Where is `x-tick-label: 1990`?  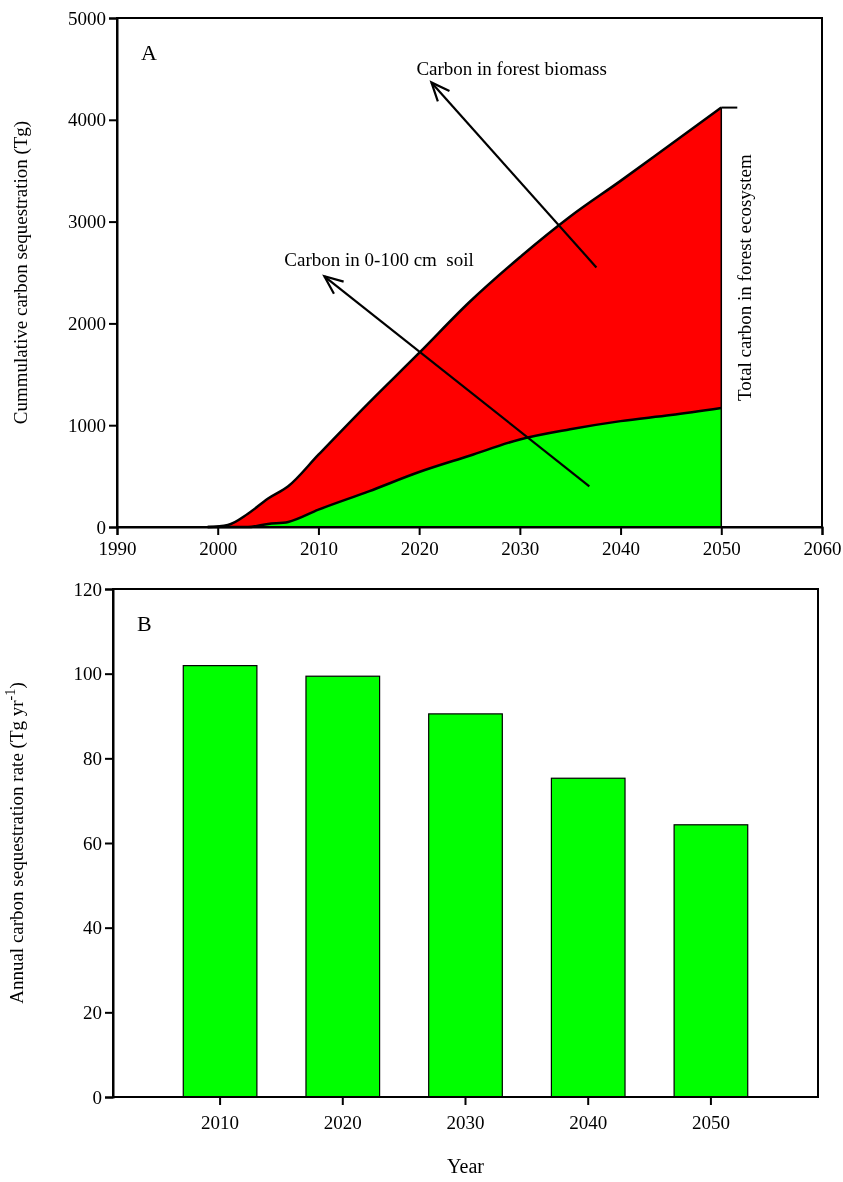 x-tick-label: 1990 is located at coordinates (117, 549).